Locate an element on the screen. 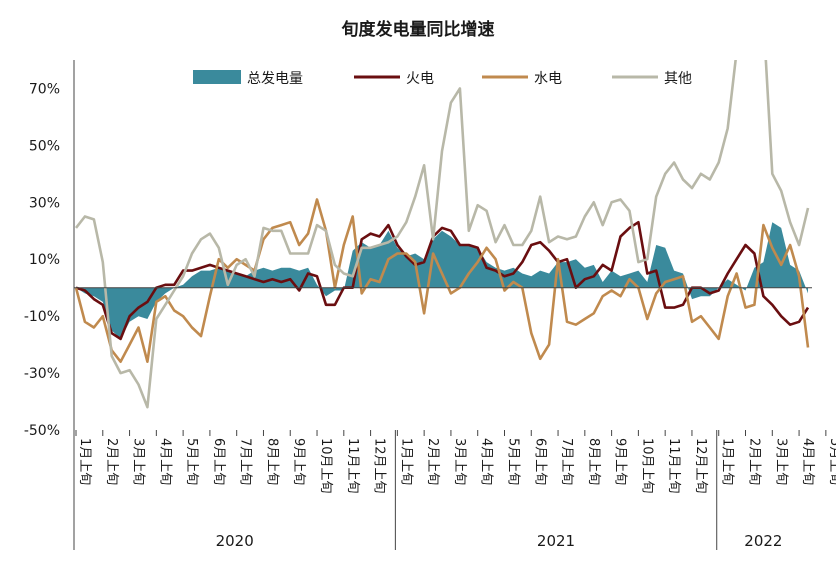 The width and height of the screenshot is (836, 580). legend-label-total: 总发电量 is located at coordinates (275, 79).